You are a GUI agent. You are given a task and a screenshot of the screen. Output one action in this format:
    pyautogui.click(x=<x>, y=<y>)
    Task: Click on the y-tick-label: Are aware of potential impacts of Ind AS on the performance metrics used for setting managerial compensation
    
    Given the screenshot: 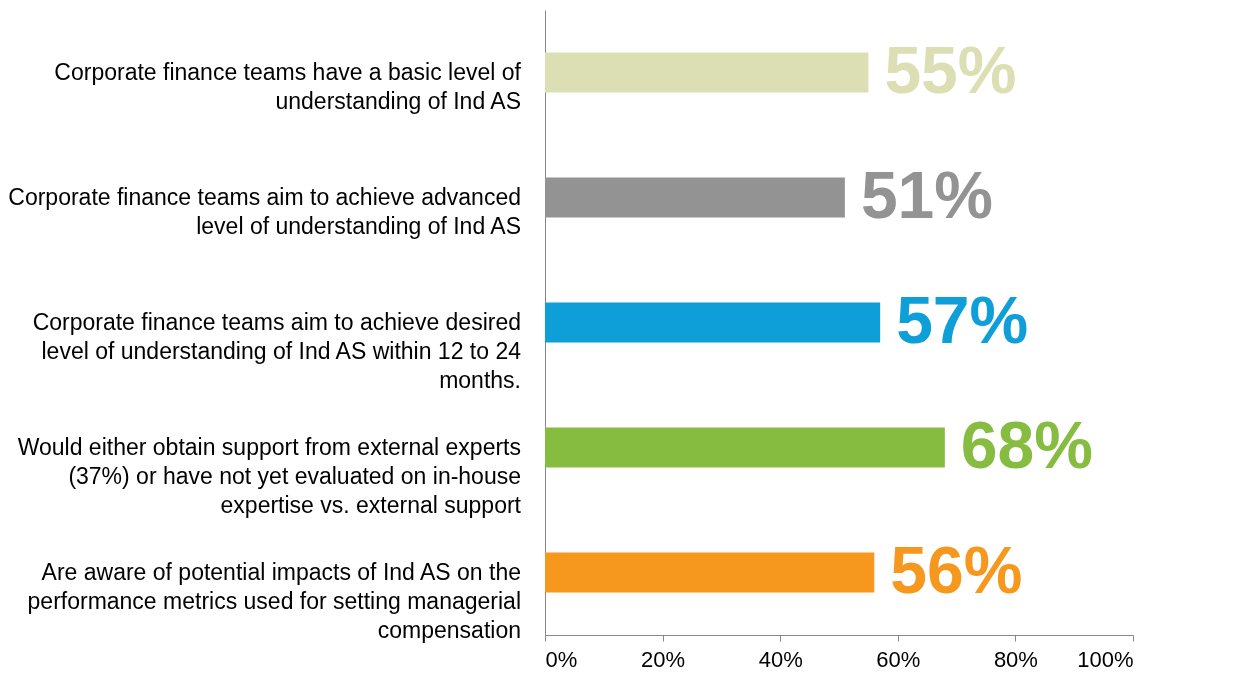 What is the action you would take?
    pyautogui.click(x=274, y=600)
    